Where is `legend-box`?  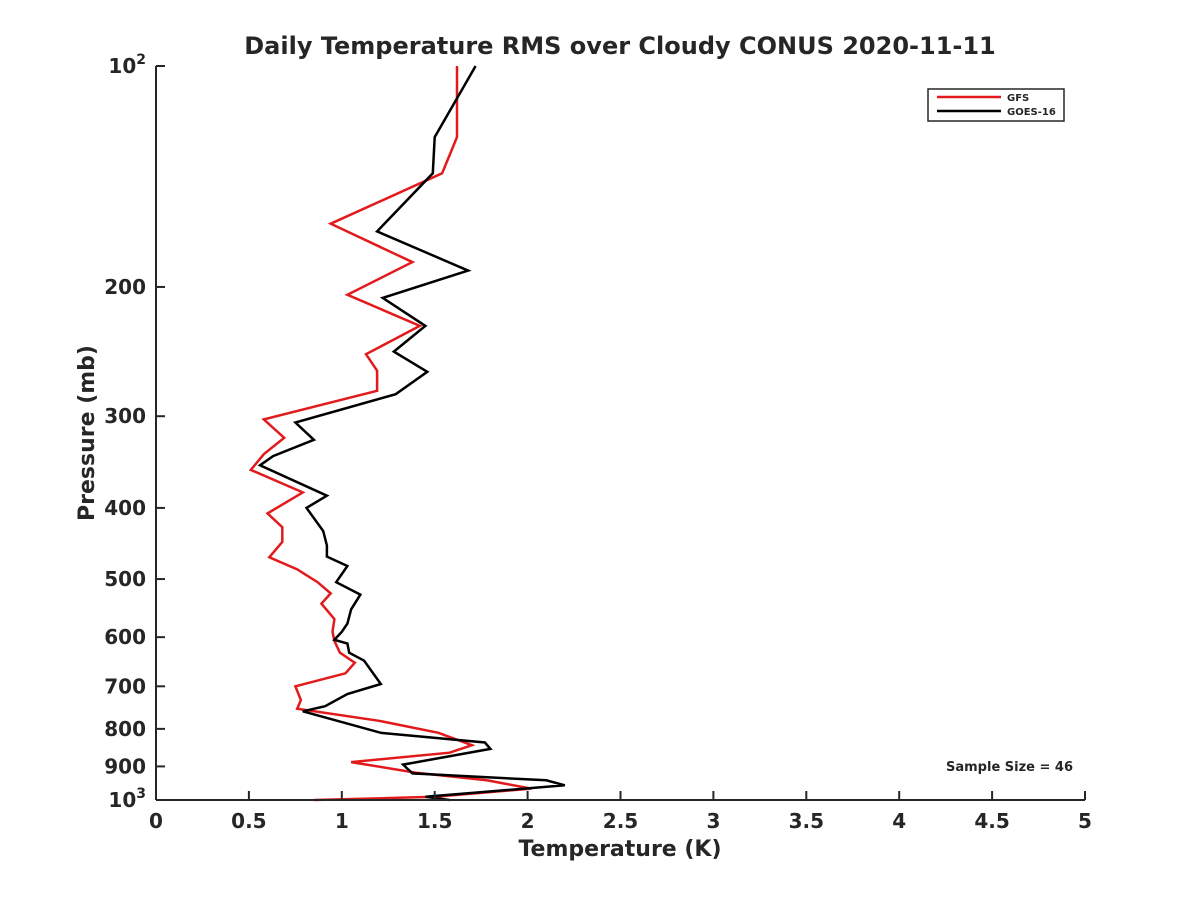
legend-box is located at coordinates (996, 105).